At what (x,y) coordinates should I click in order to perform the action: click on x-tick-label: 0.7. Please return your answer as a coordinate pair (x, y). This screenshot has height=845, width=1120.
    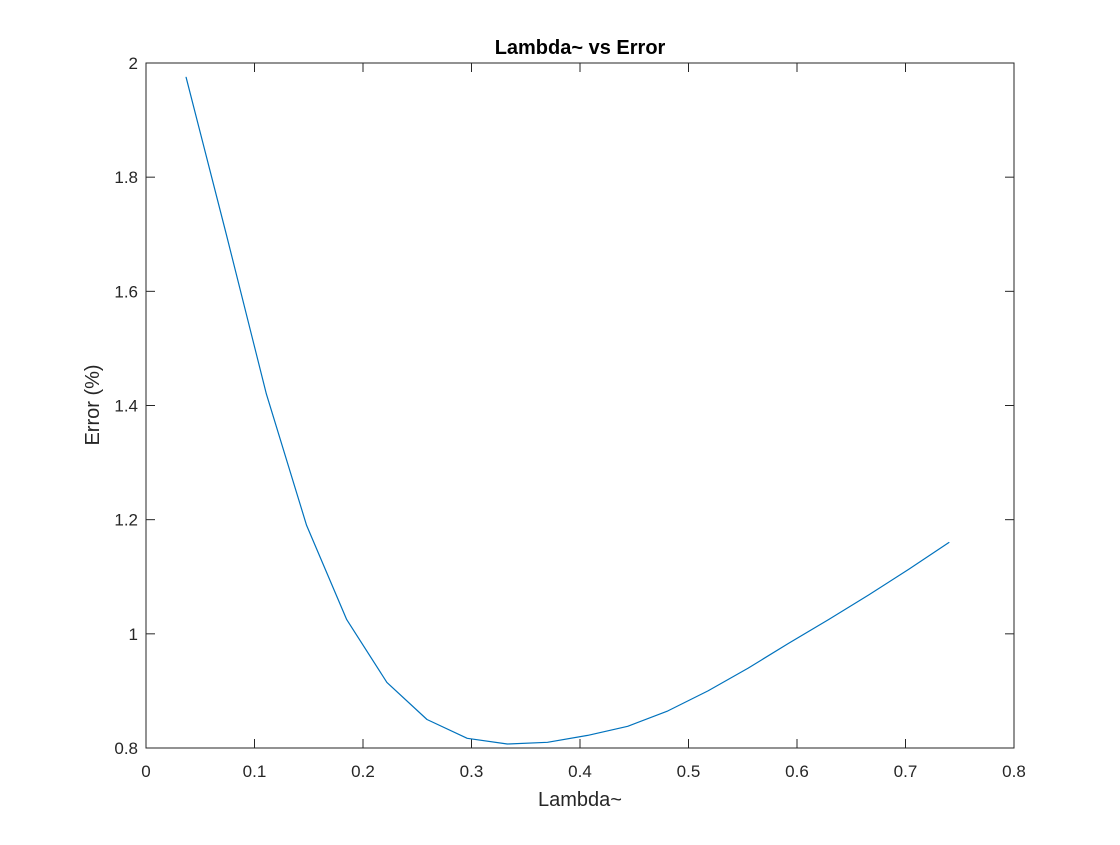
    Looking at the image, I should click on (906, 771).